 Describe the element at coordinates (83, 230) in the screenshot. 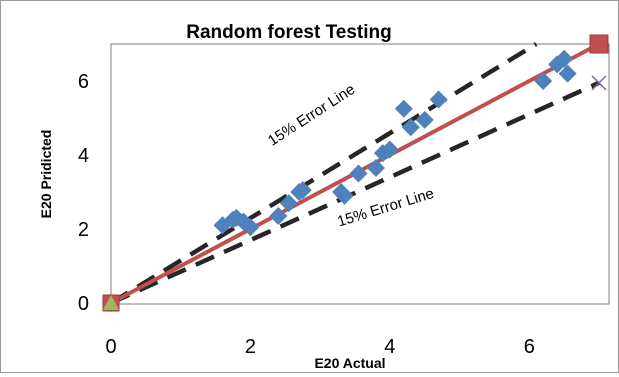

I see `y-tick-label: 2` at that location.